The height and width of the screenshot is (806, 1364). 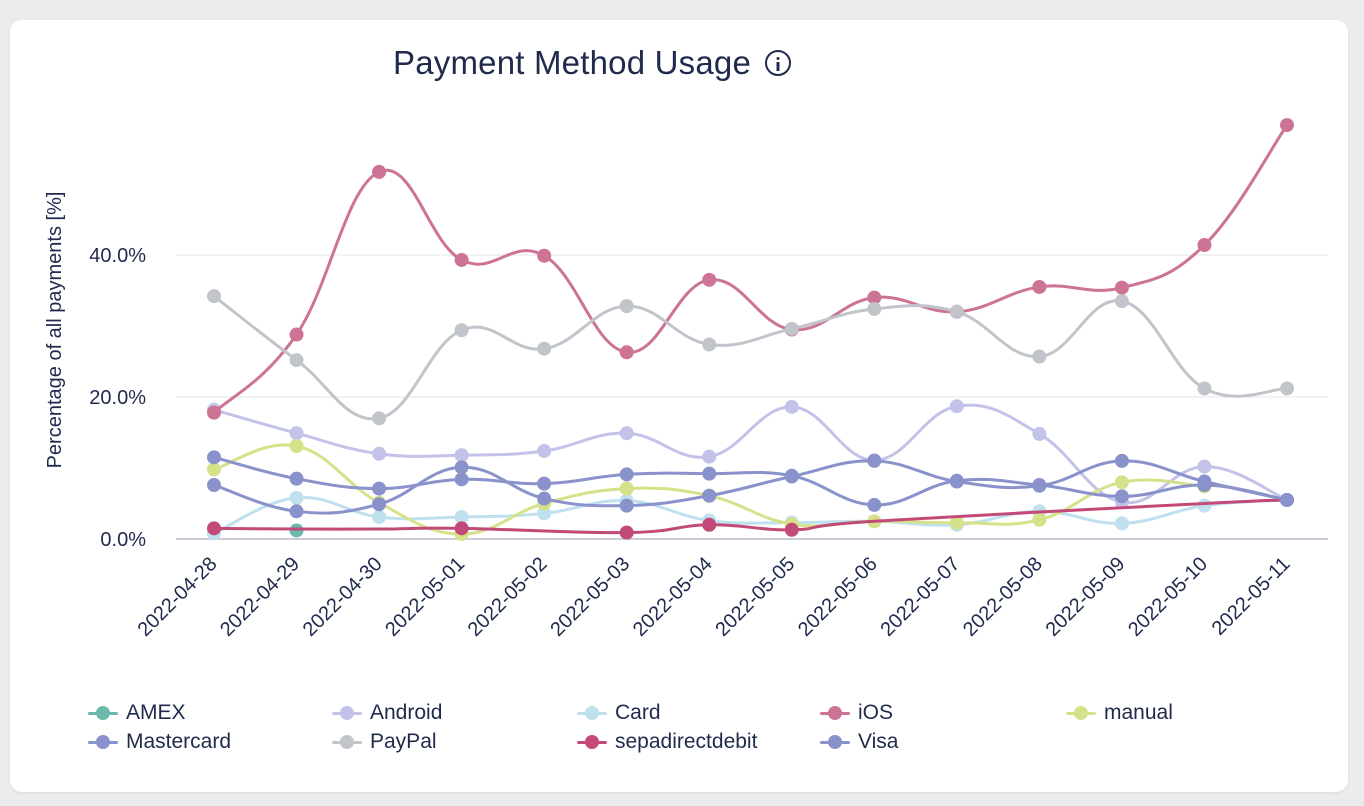 What do you see at coordinates (179, 741) in the screenshot?
I see `legend-label: Mastercard` at bounding box center [179, 741].